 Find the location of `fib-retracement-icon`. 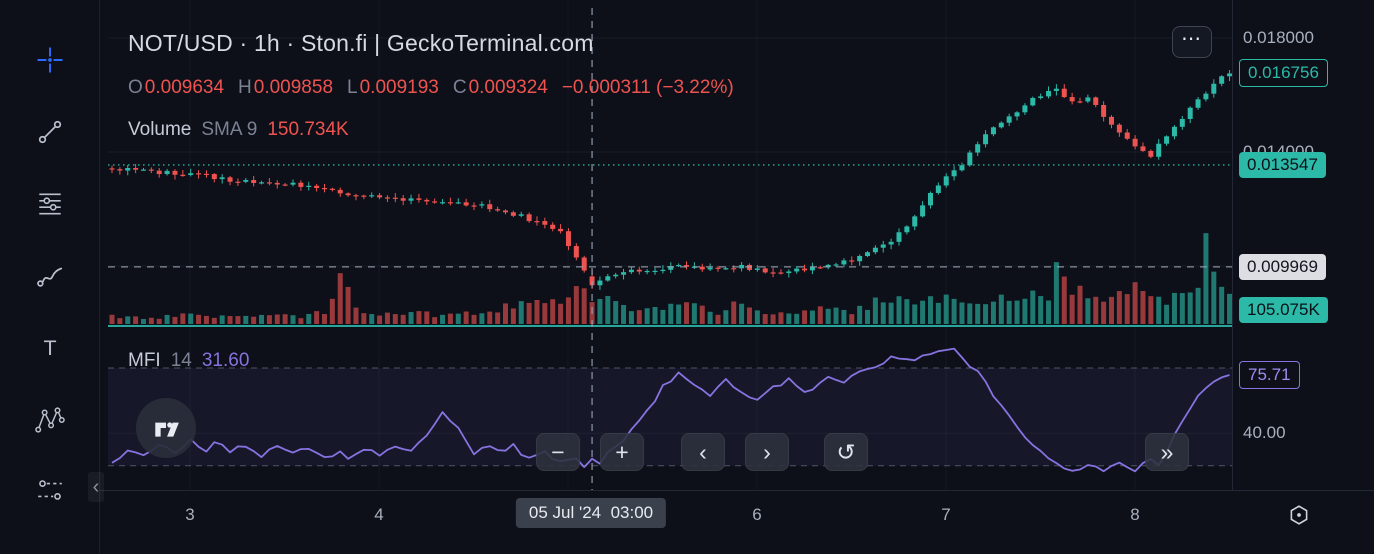

fib-retracement-icon is located at coordinates (50, 204).